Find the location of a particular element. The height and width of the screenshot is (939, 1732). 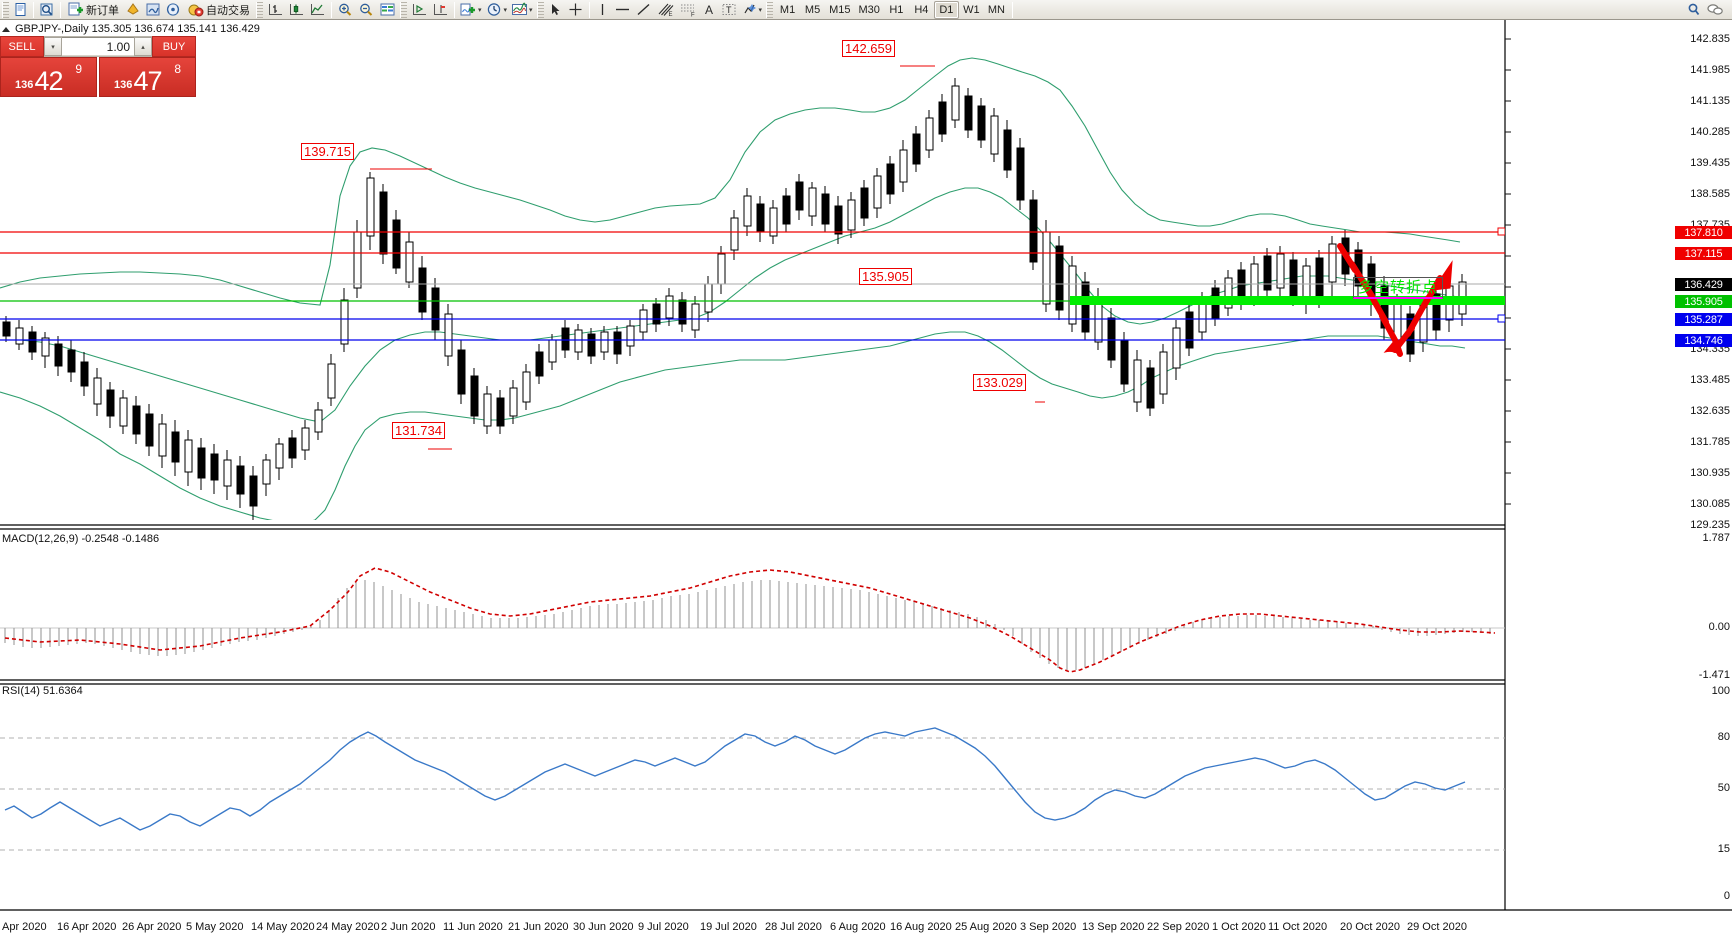

price-tag-137810: 137.810 is located at coordinates (1703, 232).